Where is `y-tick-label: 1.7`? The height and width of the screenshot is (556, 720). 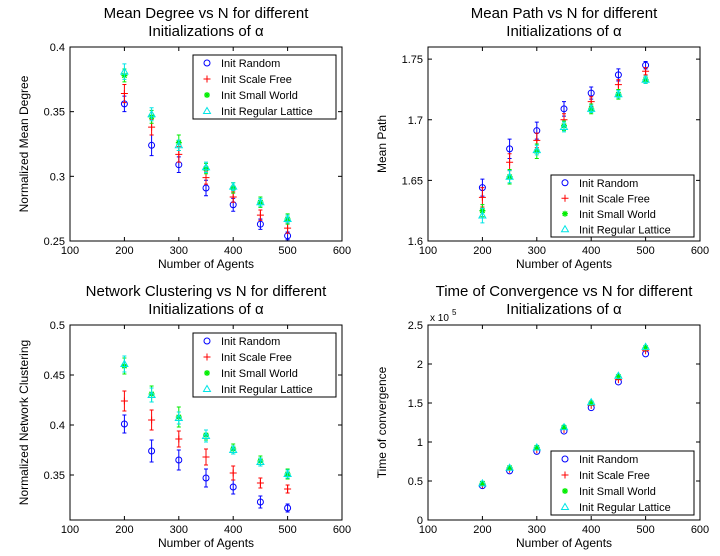 y-tick-label: 1.7 is located at coordinates (415, 121).